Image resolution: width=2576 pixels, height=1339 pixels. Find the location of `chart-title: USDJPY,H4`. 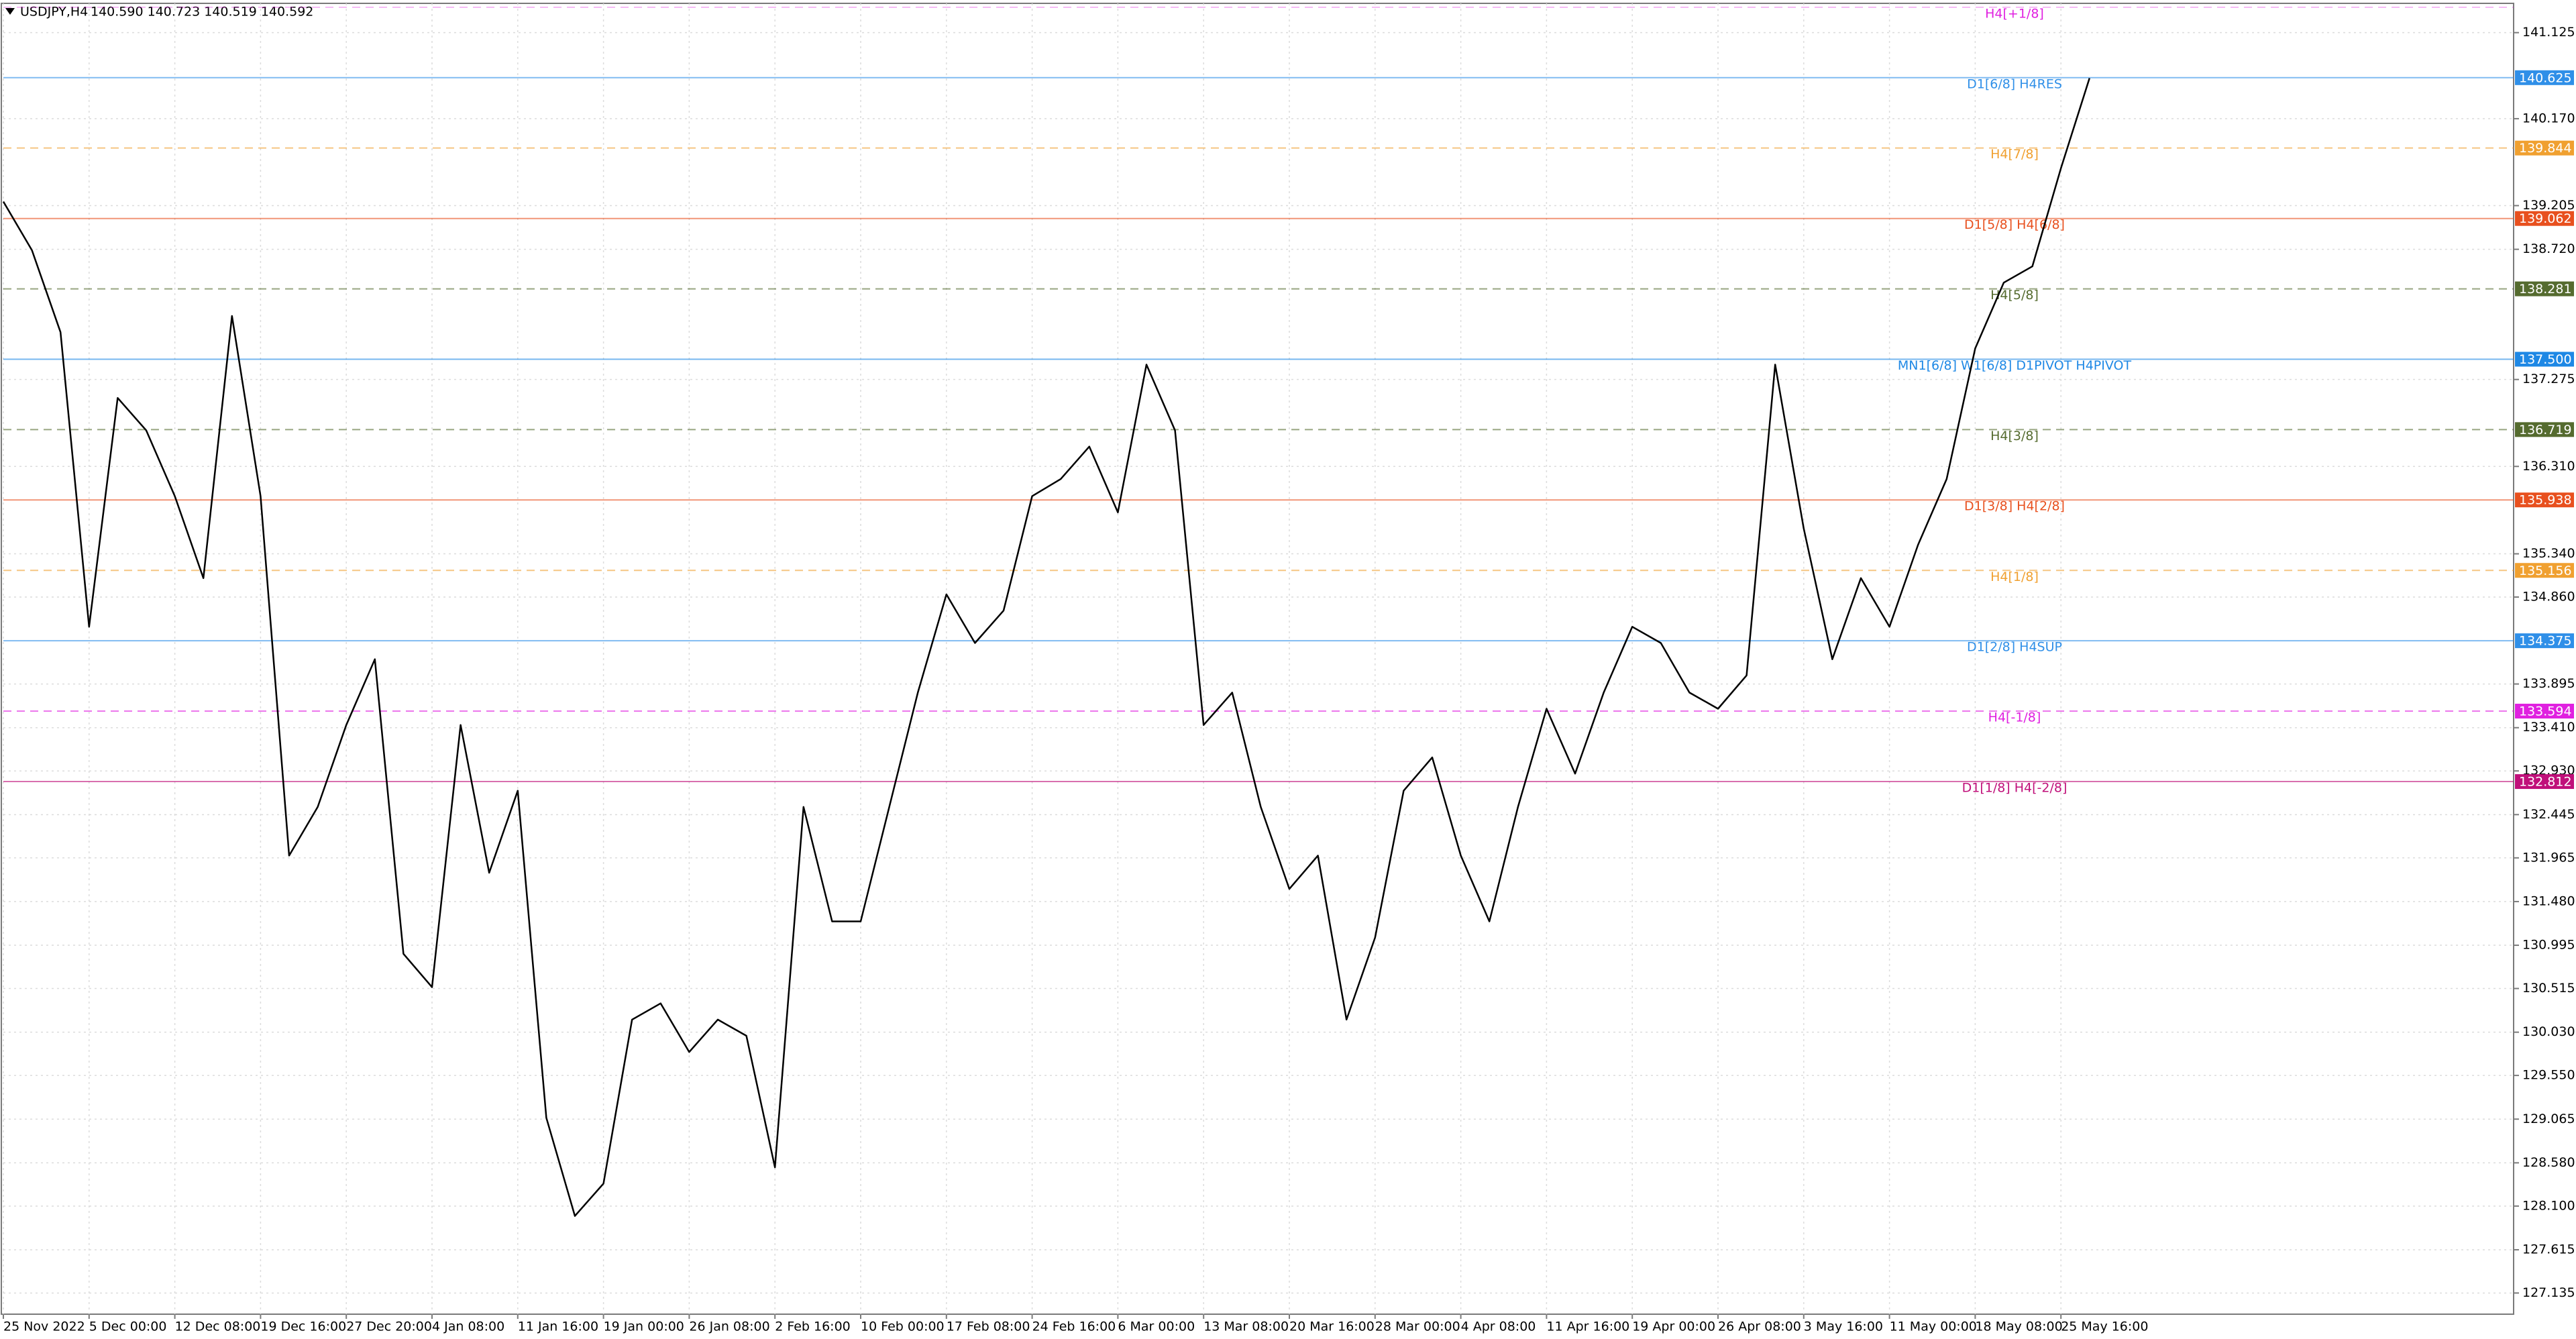

chart-title: USDJPY,H4 is located at coordinates (54, 12).